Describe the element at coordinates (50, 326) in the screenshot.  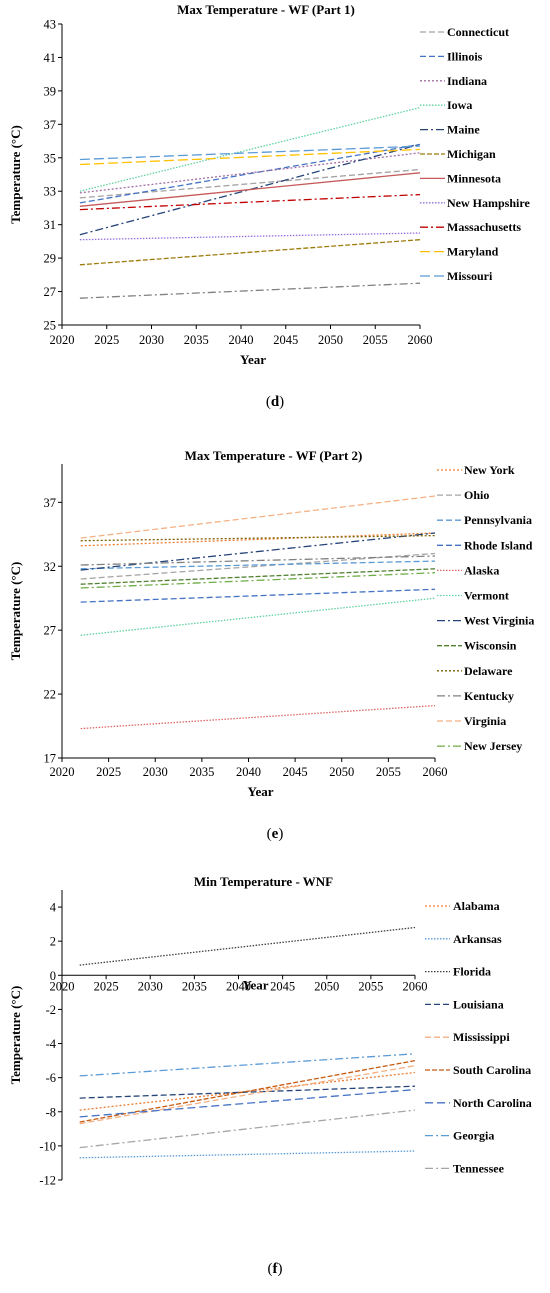
I see `y-tick-label: 25` at that location.